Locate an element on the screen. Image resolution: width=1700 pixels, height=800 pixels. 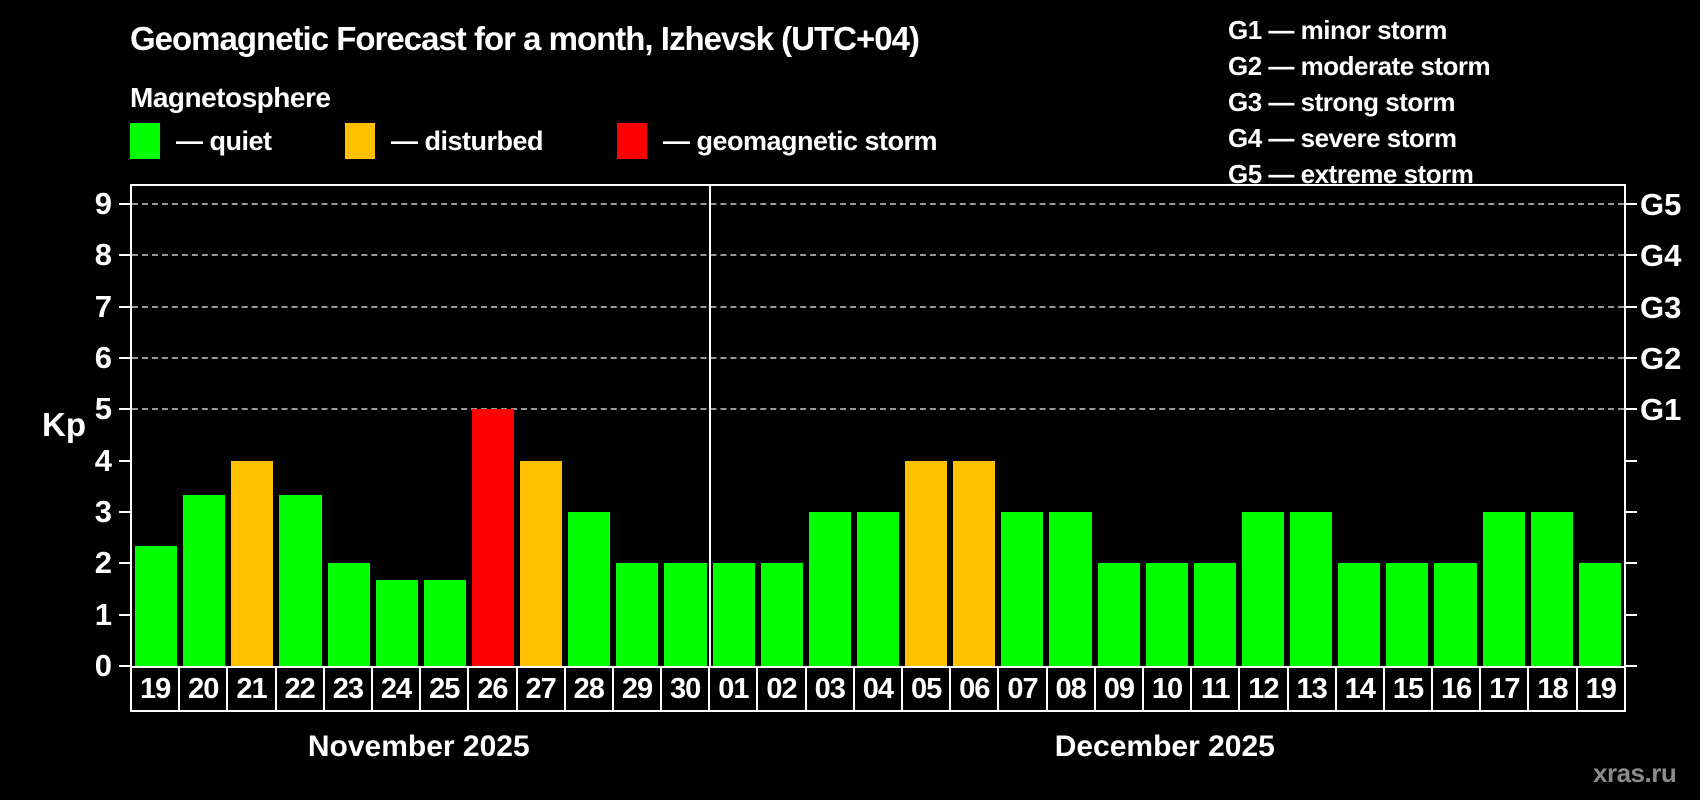
day-label: 06 is located at coordinates (974, 689).